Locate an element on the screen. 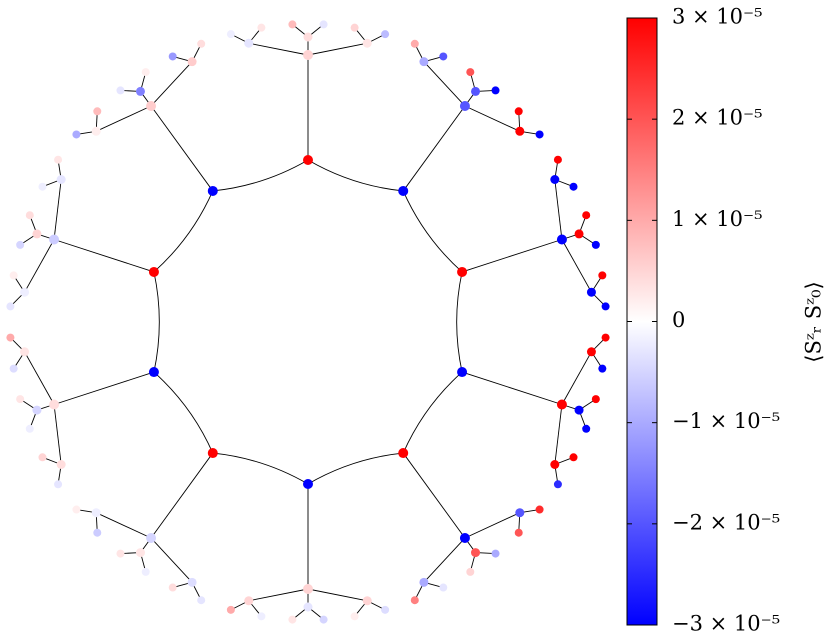 The width and height of the screenshot is (830, 634). tick-label: 1 × 10⁻⁵ is located at coordinates (717, 219).